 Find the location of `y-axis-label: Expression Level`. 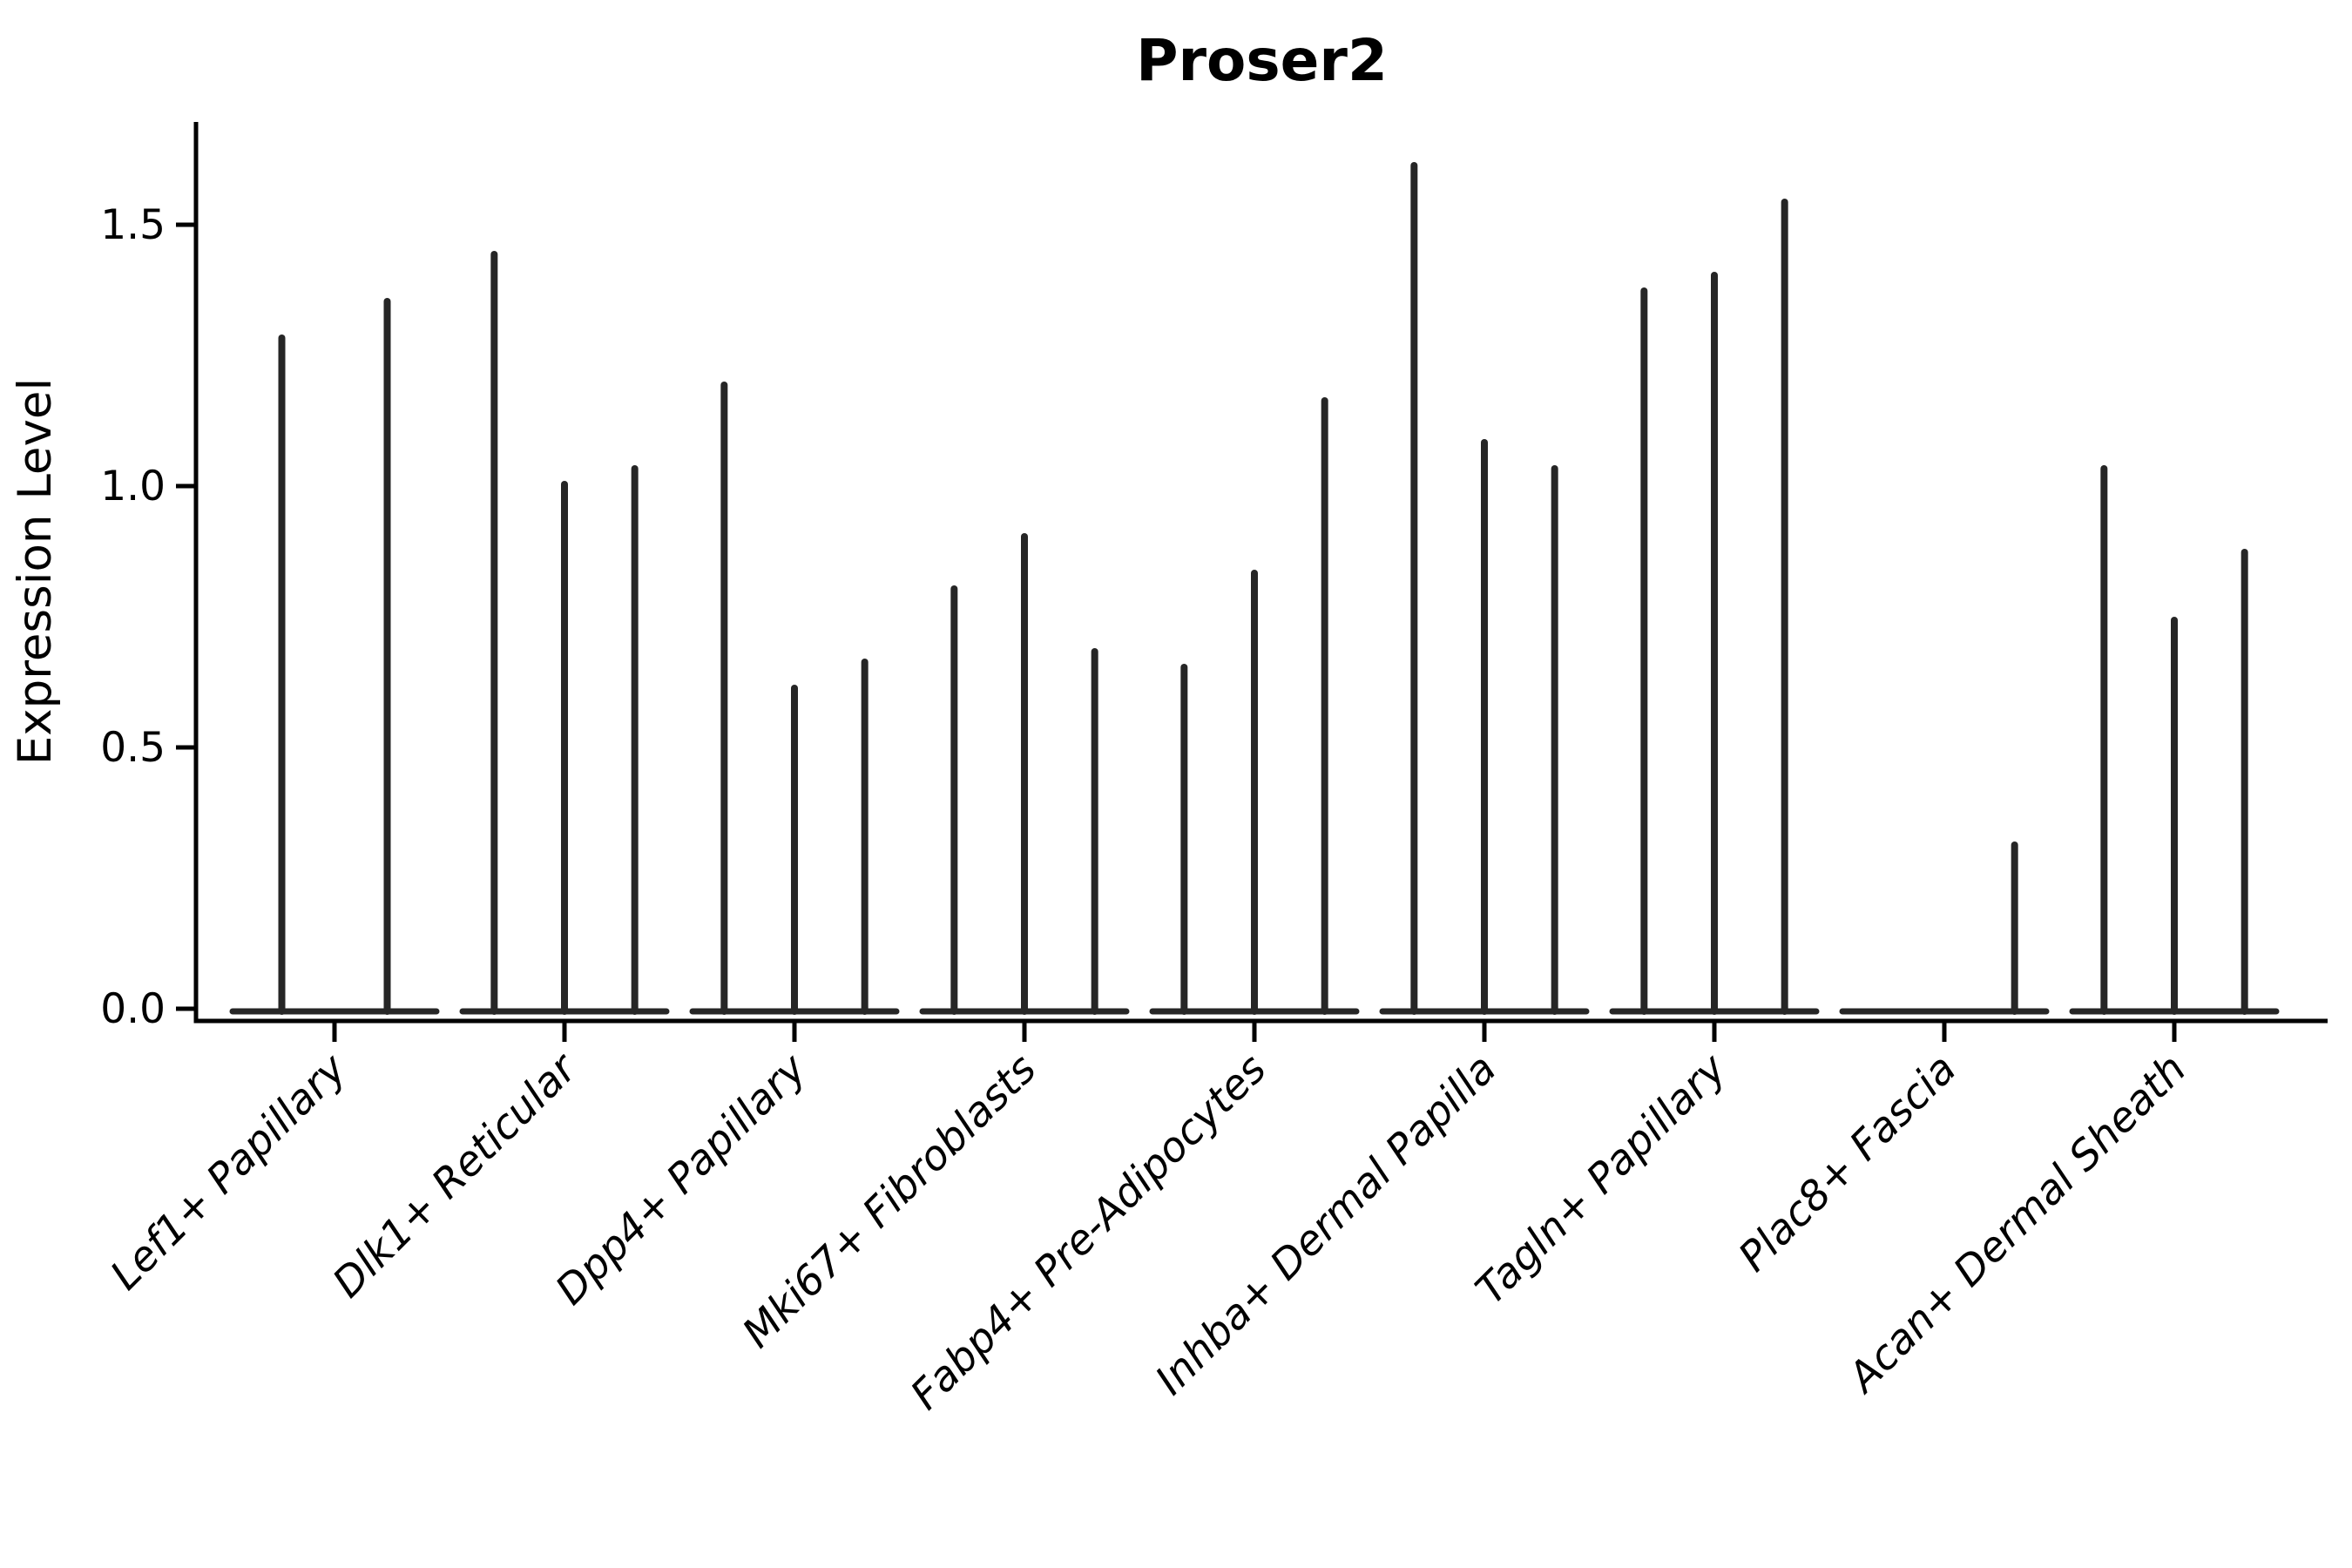

y-axis-label: Expression Level is located at coordinates (35, 571).